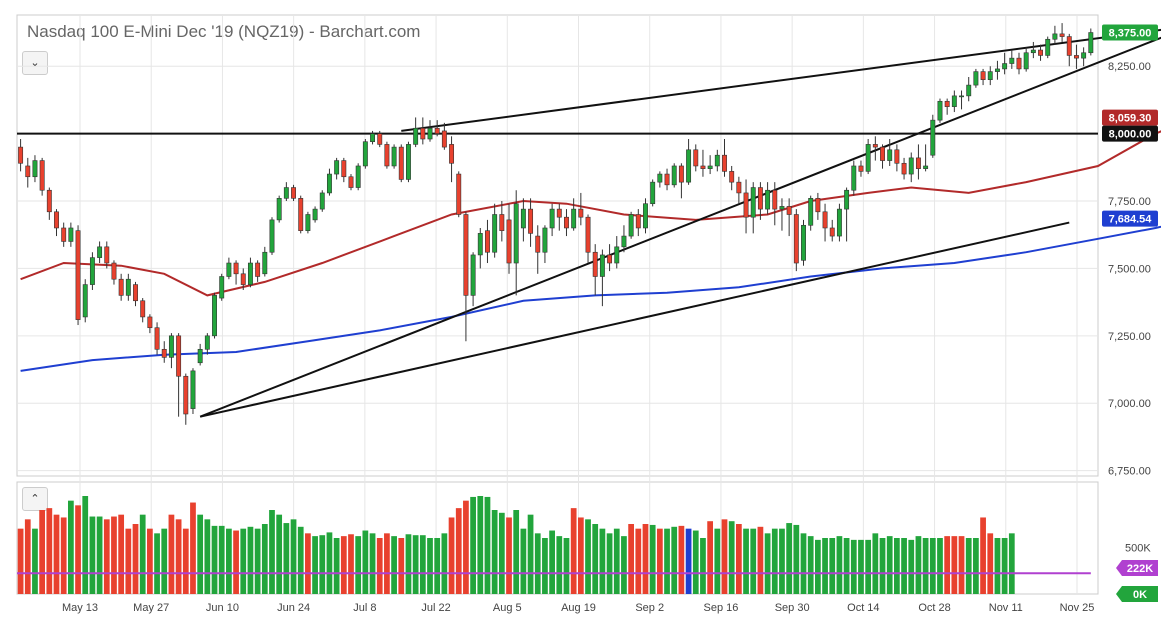 The height and width of the screenshot is (623, 1161). What do you see at coordinates (1129, 67) in the screenshot?
I see `price-tick-label: 8,250.00` at bounding box center [1129, 67].